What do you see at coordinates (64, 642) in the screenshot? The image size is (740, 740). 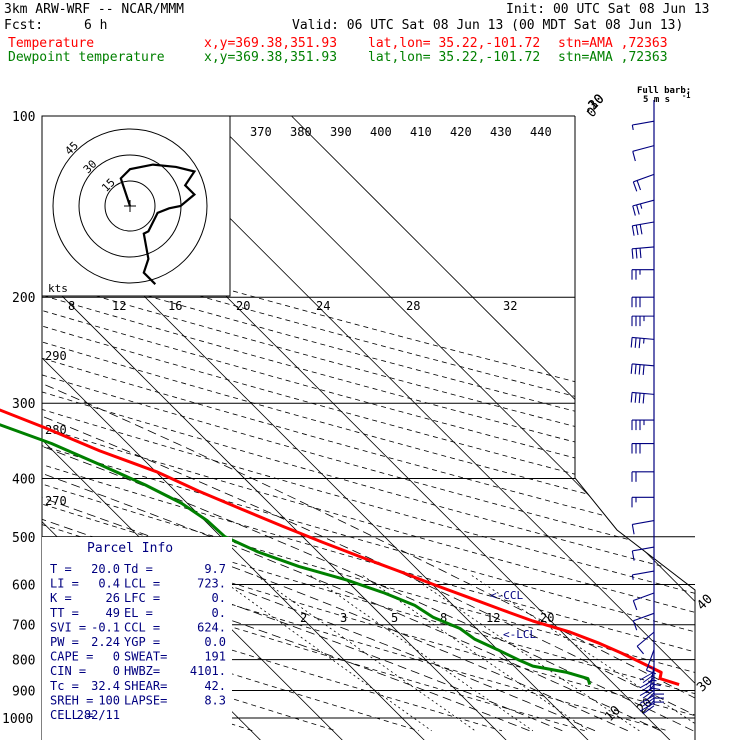 I see `parcel-label: PW =` at bounding box center [64, 642].